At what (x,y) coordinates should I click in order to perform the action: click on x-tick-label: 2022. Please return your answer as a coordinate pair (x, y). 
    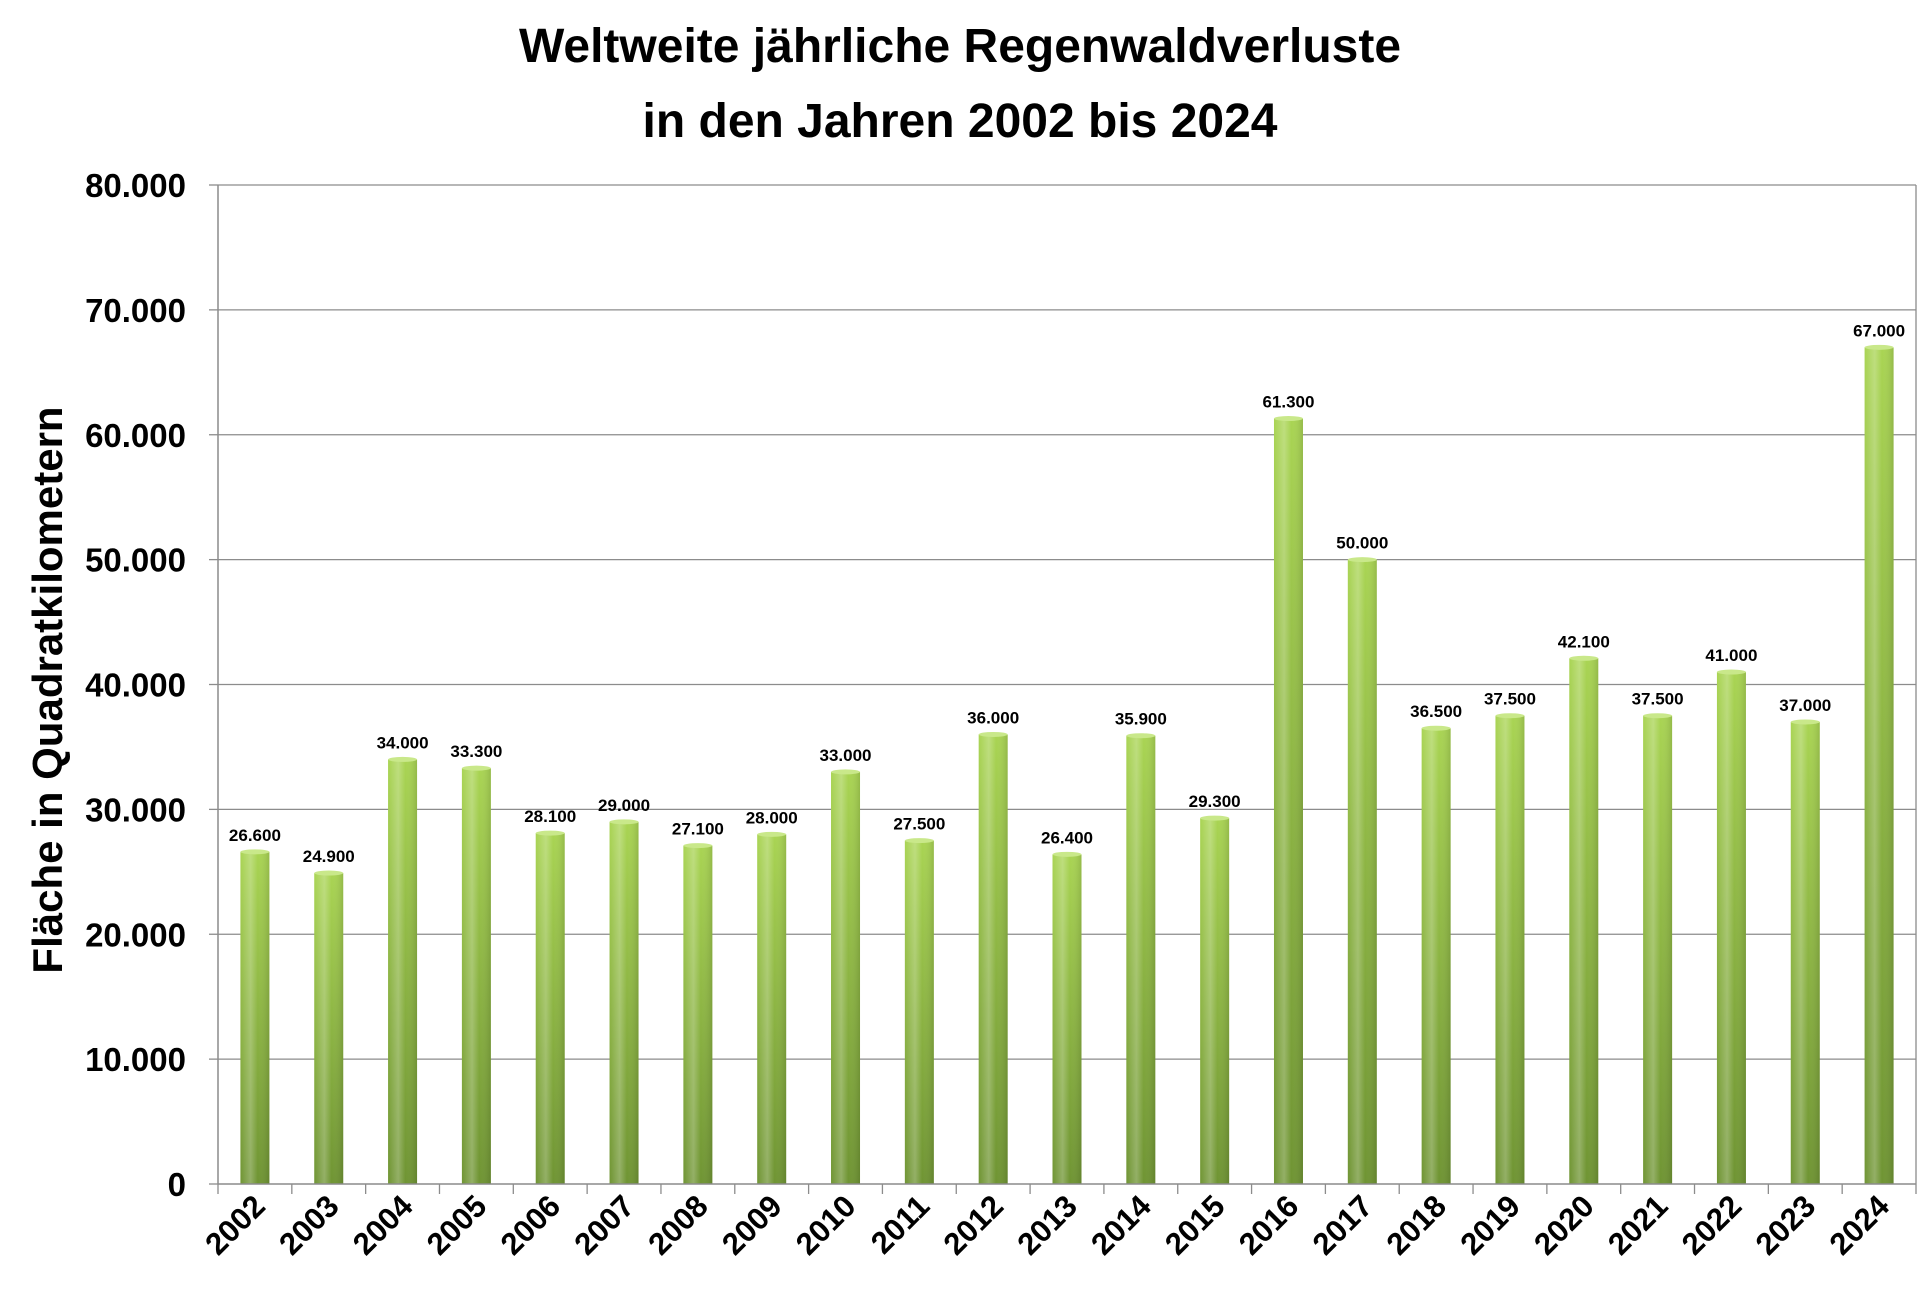
    Looking at the image, I should click on (1712, 1225).